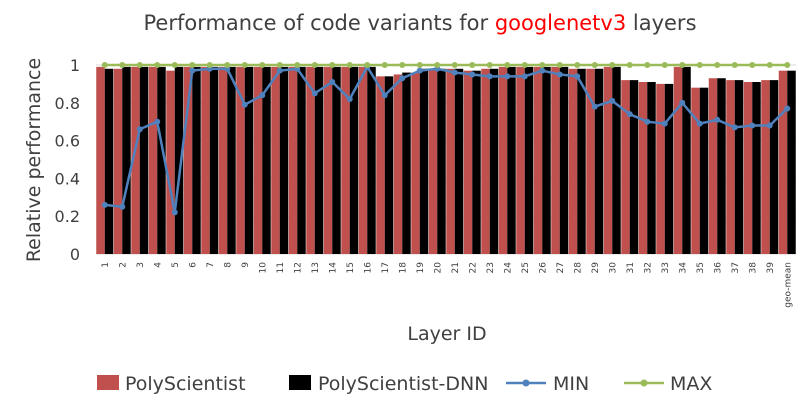  What do you see at coordinates (691, 384) in the screenshot?
I see `legend-label-max: MAX` at bounding box center [691, 384].